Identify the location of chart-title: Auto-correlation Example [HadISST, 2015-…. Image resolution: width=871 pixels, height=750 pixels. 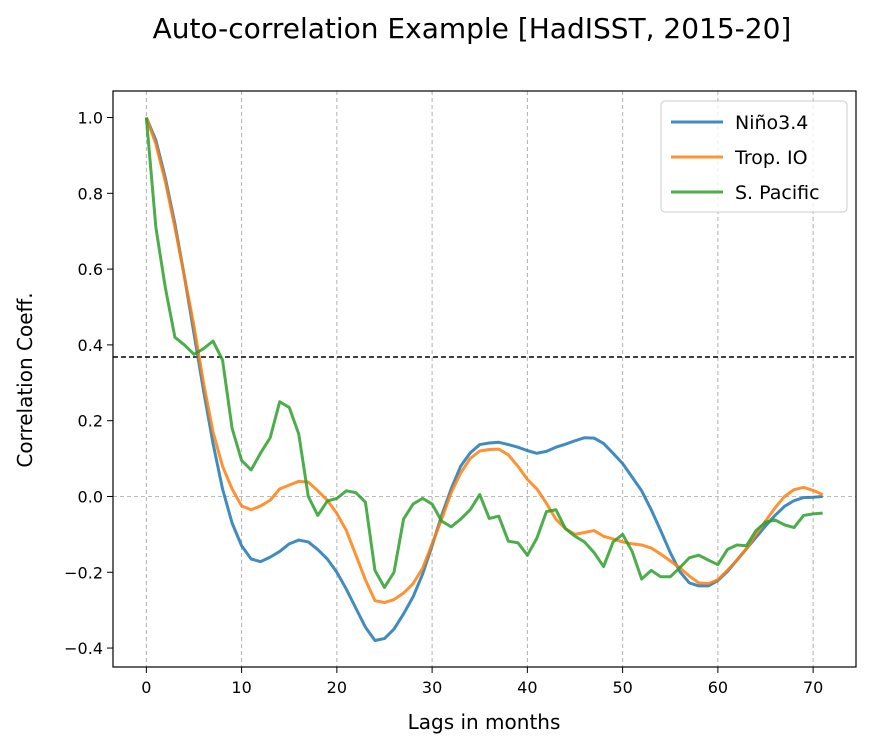
(472, 28).